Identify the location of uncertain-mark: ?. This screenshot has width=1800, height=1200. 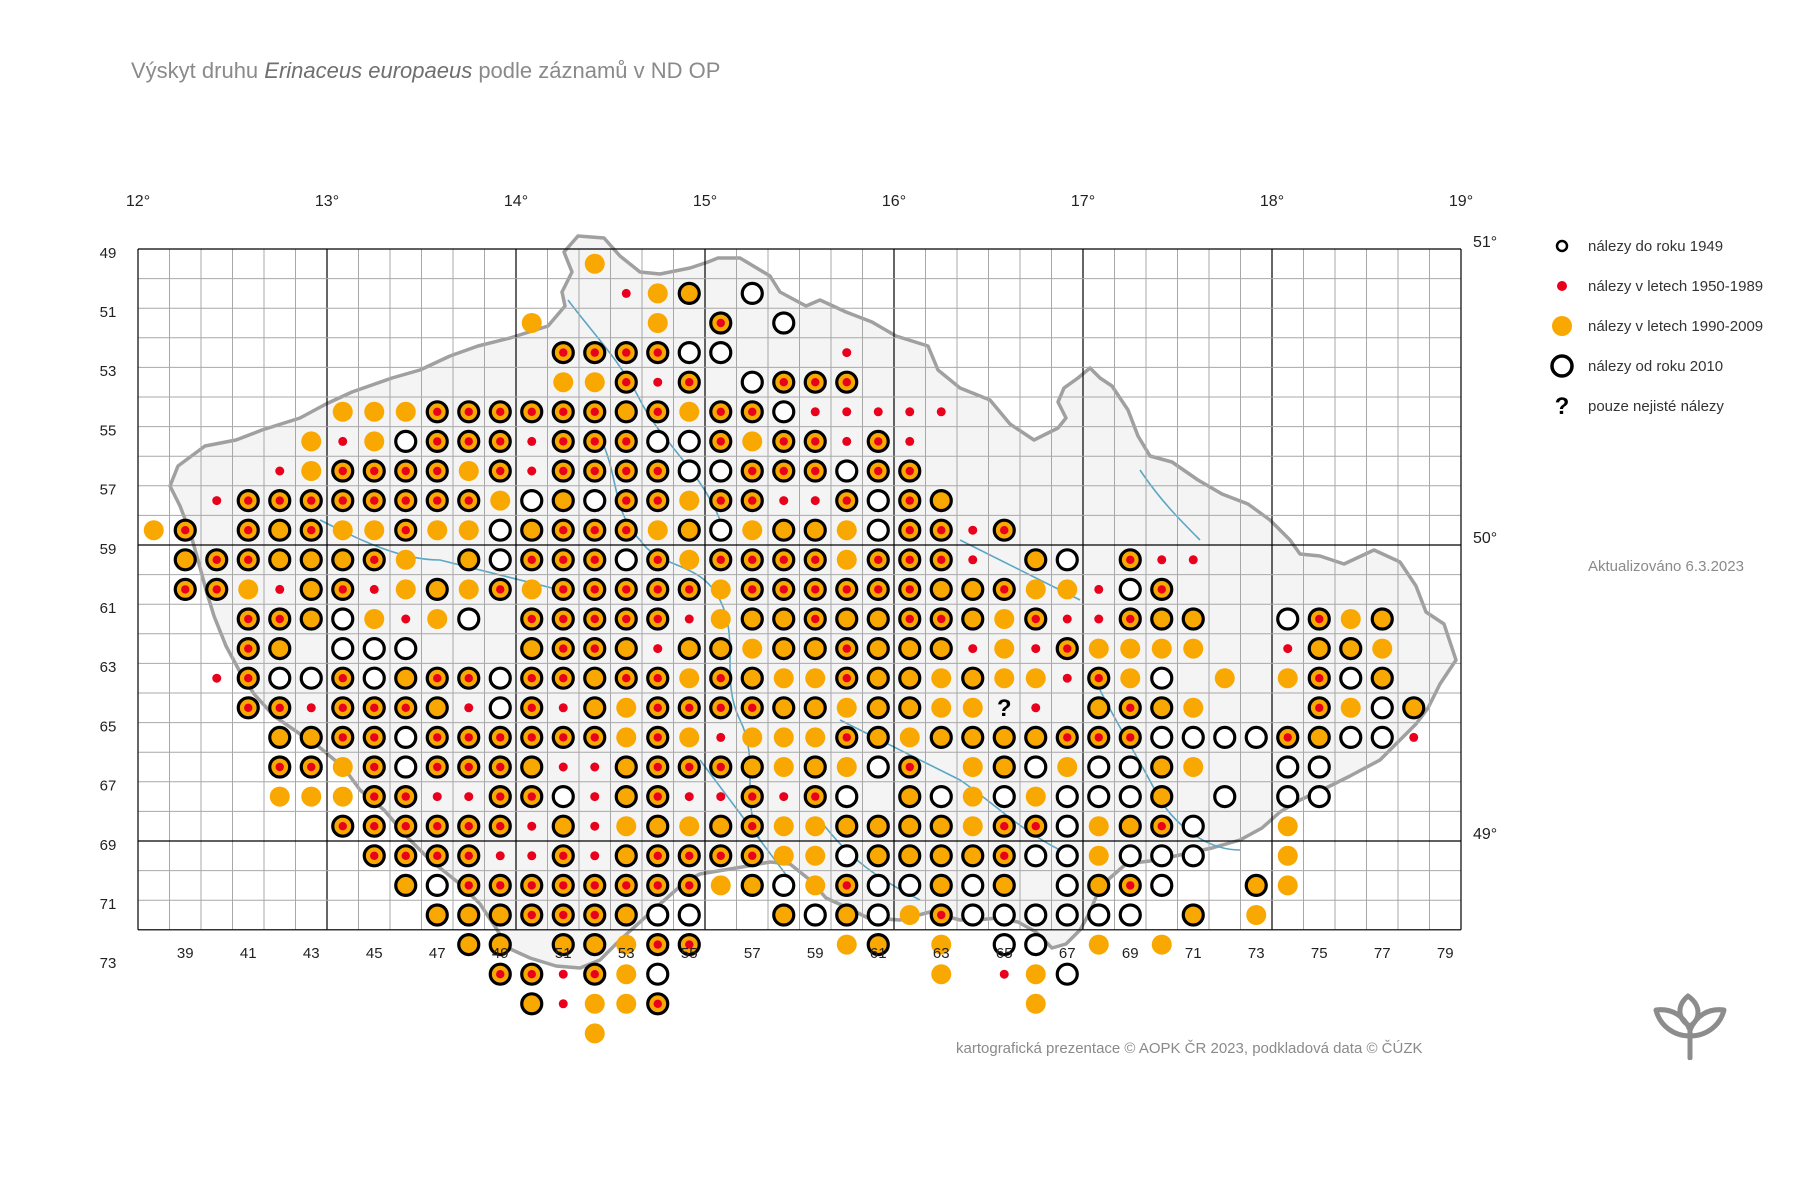
(1004, 708).